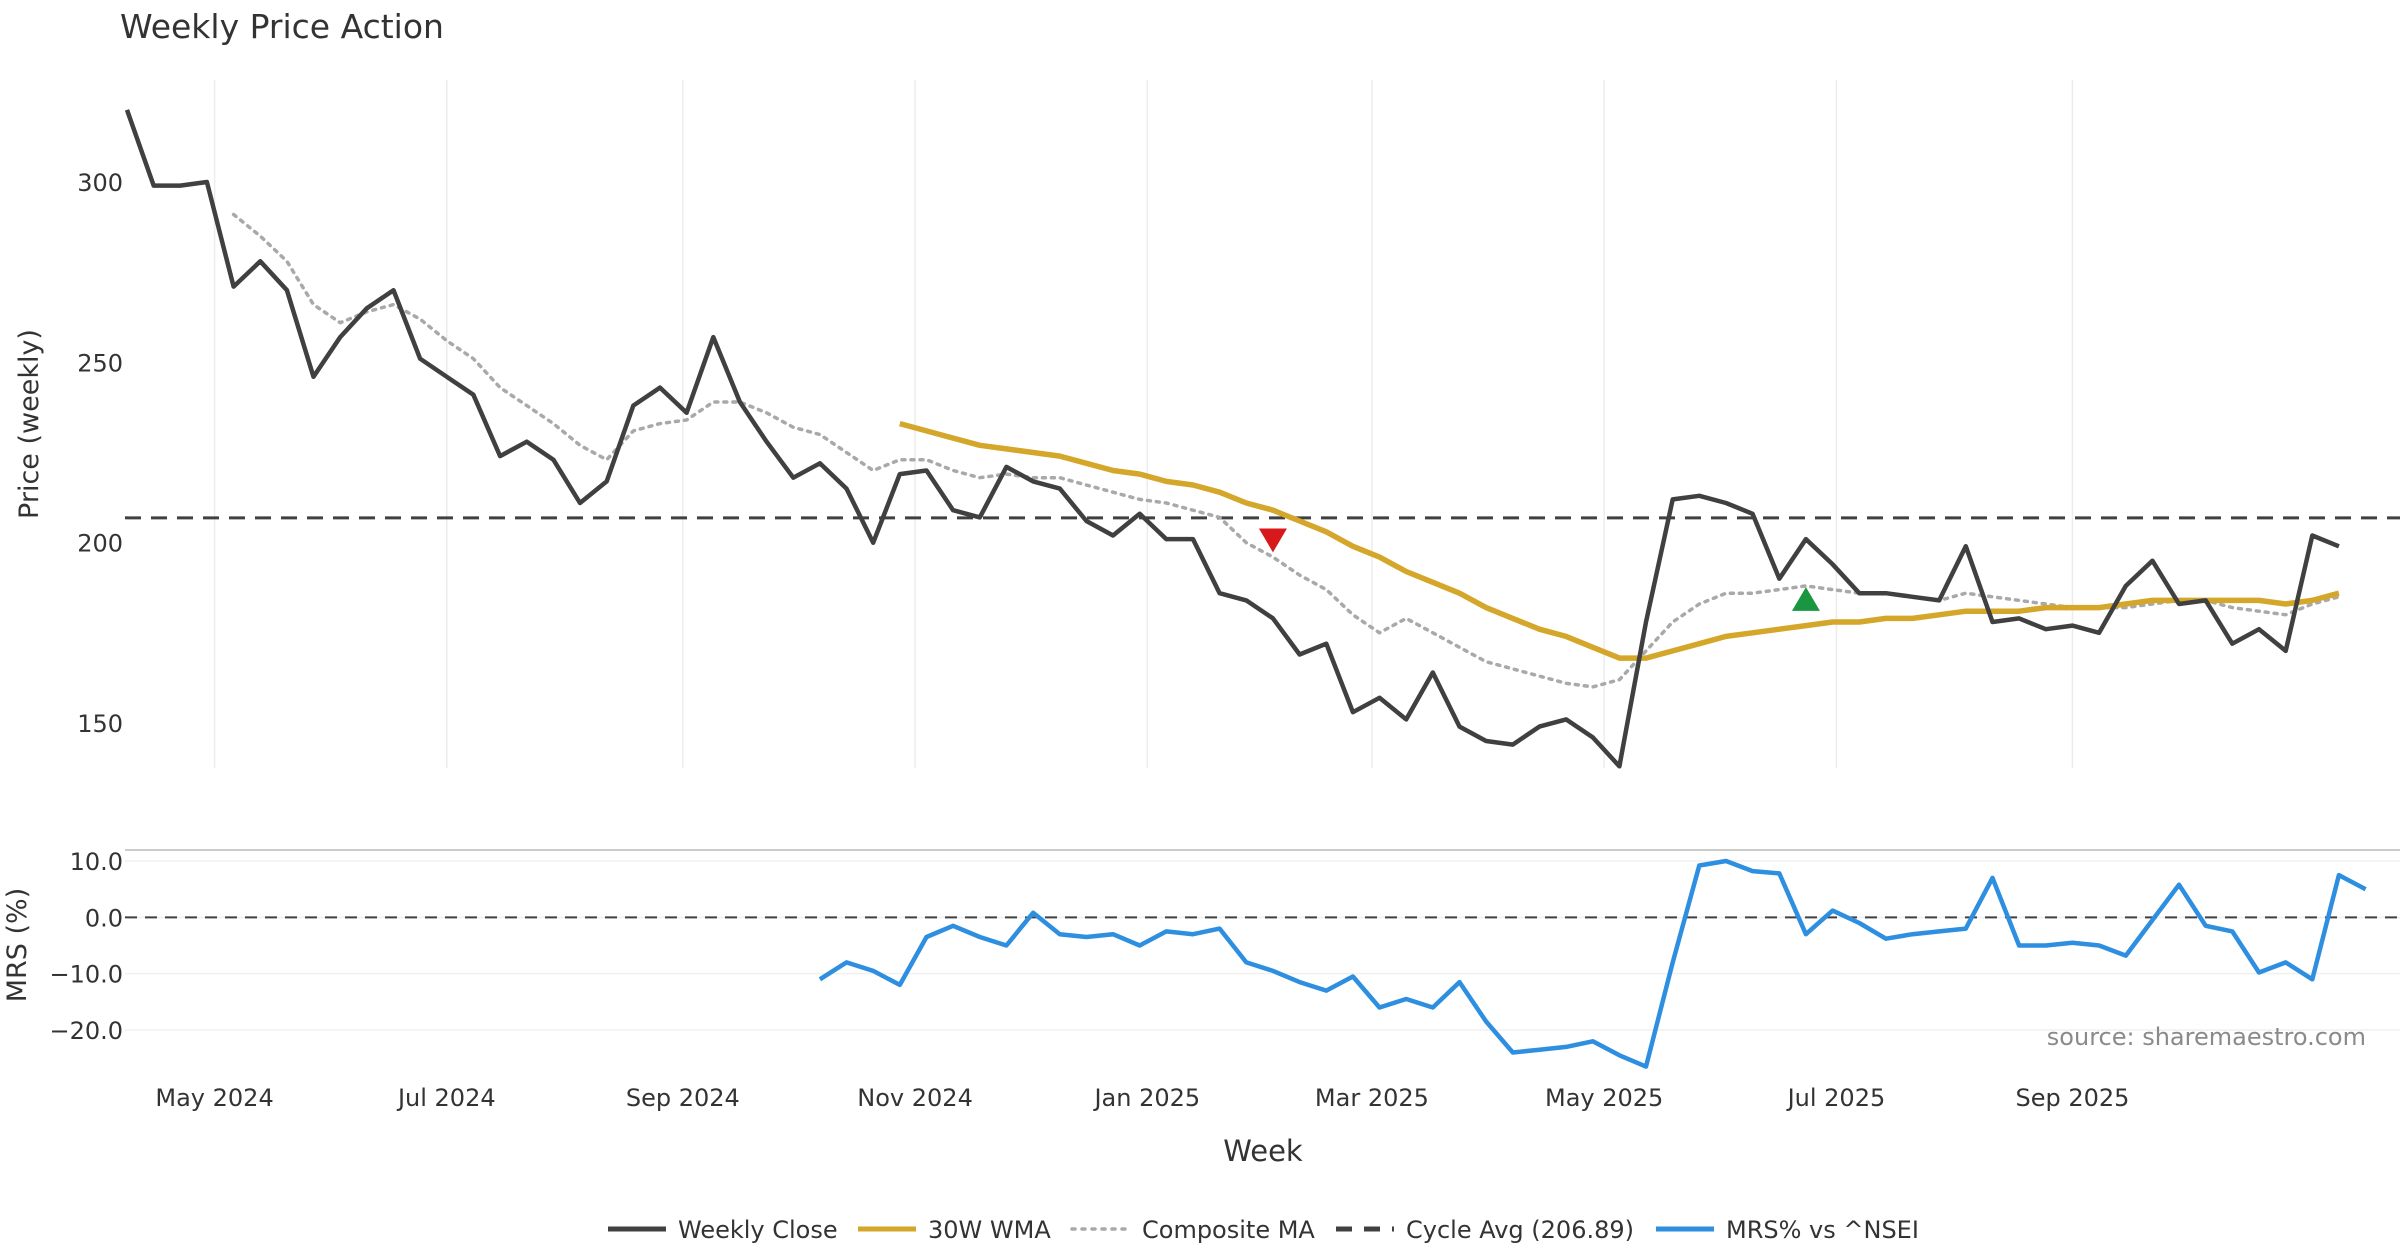 The height and width of the screenshot is (1260, 2400). I want to click on mrs-series-layer, so click(1592, 963).